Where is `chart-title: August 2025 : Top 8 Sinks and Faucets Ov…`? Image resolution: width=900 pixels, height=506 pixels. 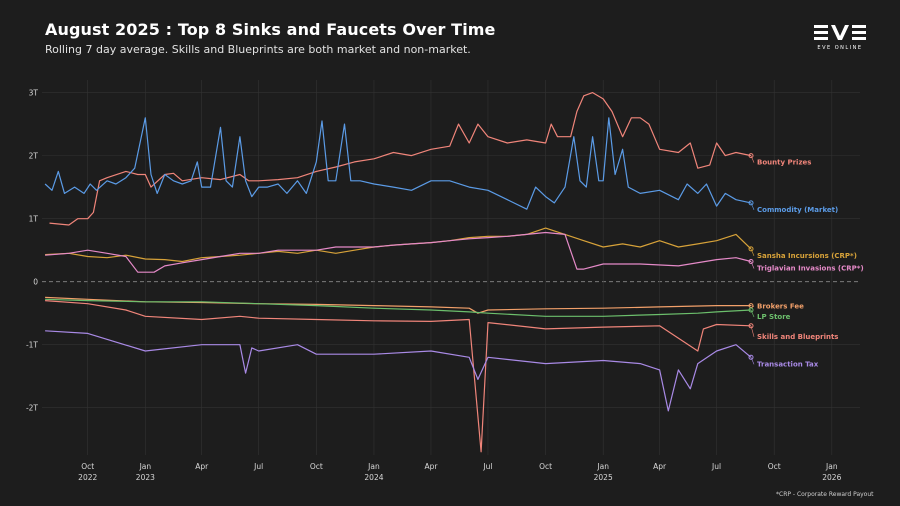
chart-title: August 2025 : Top 8 Sinks and Faucets Ov… is located at coordinates (270, 29).